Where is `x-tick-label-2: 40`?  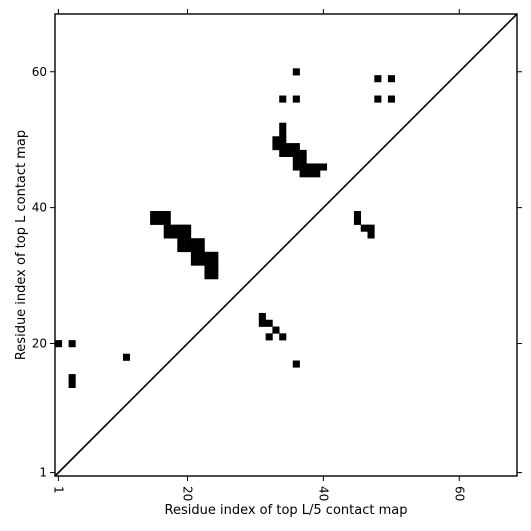 x-tick-label-2: 40 is located at coordinates (323, 493).